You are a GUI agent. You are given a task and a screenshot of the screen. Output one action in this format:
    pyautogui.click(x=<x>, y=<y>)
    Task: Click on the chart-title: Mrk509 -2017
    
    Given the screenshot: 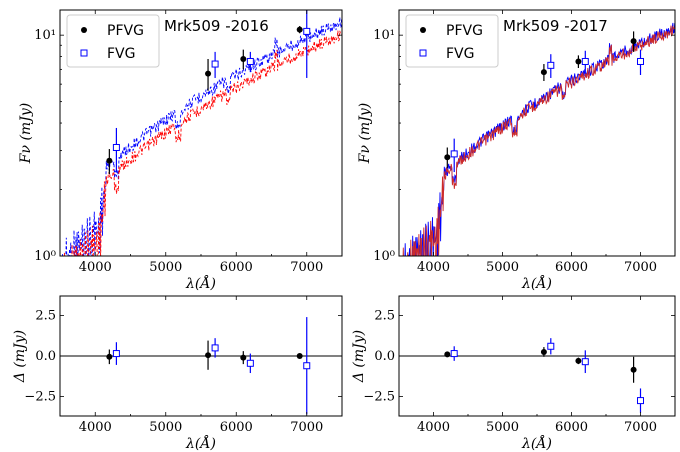 What is the action you would take?
    pyautogui.click(x=555, y=26)
    